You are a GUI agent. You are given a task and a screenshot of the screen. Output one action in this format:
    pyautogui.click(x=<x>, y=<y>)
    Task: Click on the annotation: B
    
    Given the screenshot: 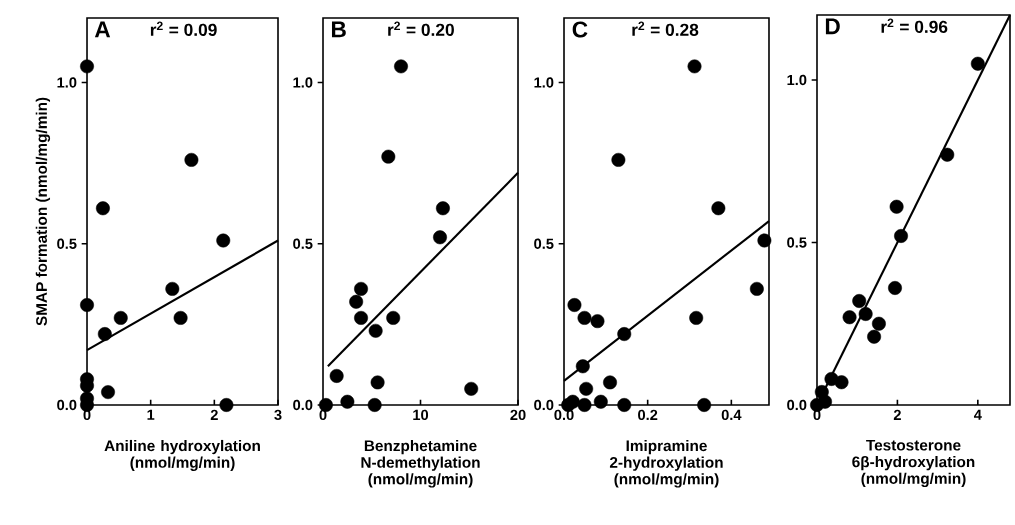 What is the action you would take?
    pyautogui.click(x=338, y=29)
    